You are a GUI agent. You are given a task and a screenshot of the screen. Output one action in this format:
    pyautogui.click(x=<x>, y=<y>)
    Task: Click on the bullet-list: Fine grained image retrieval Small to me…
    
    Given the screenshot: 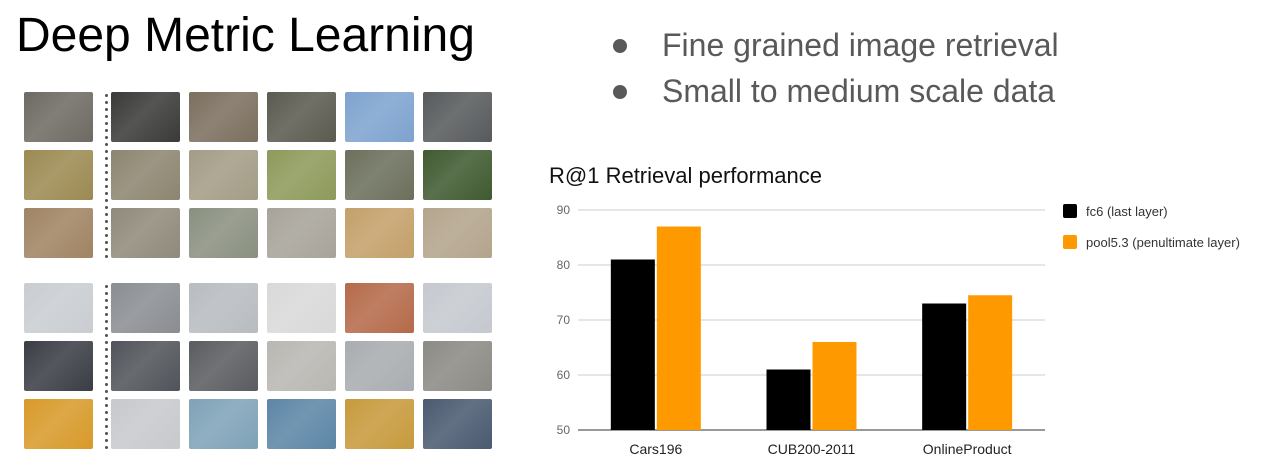 What is the action you would take?
    pyautogui.click(x=835, y=70)
    